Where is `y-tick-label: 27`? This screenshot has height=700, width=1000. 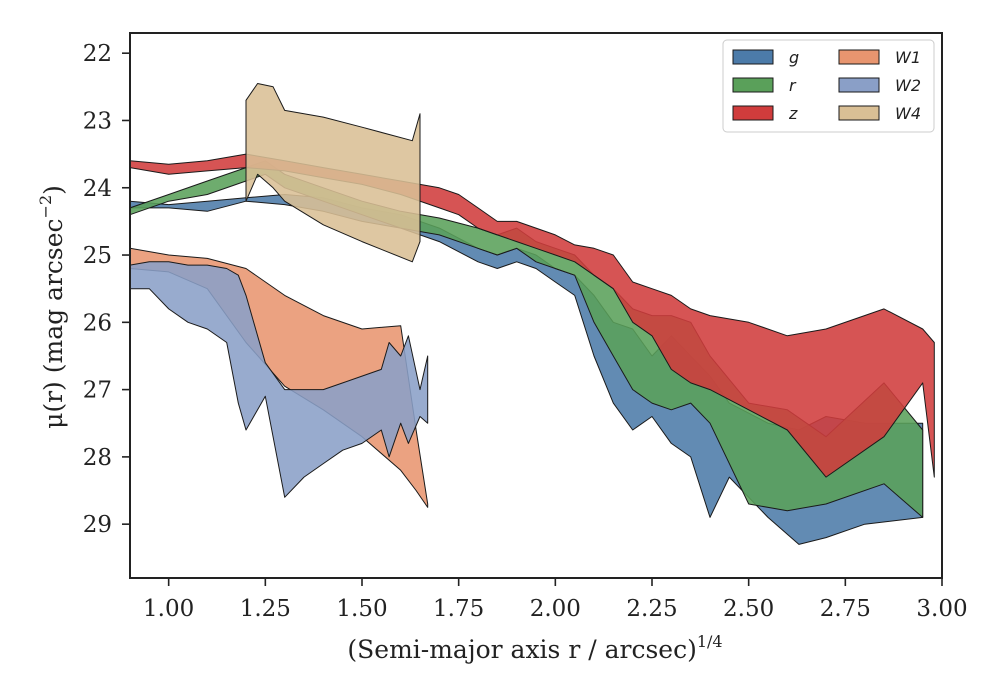
y-tick-label: 27 is located at coordinates (97, 391).